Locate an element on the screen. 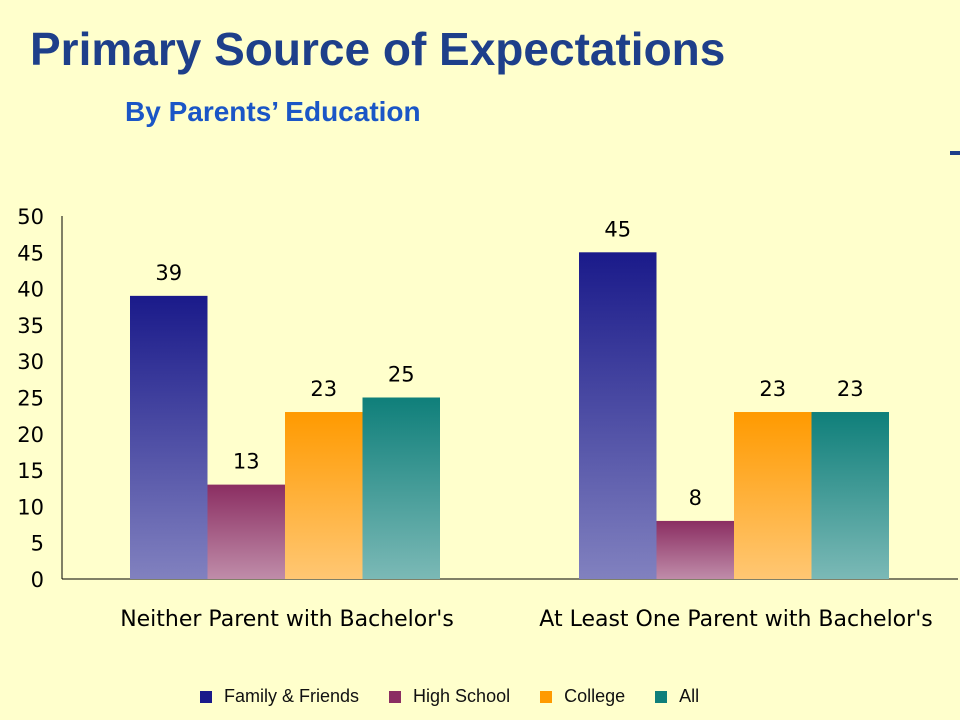 This screenshot has width=960, height=720. y-tick-label: 25 is located at coordinates (30, 399).